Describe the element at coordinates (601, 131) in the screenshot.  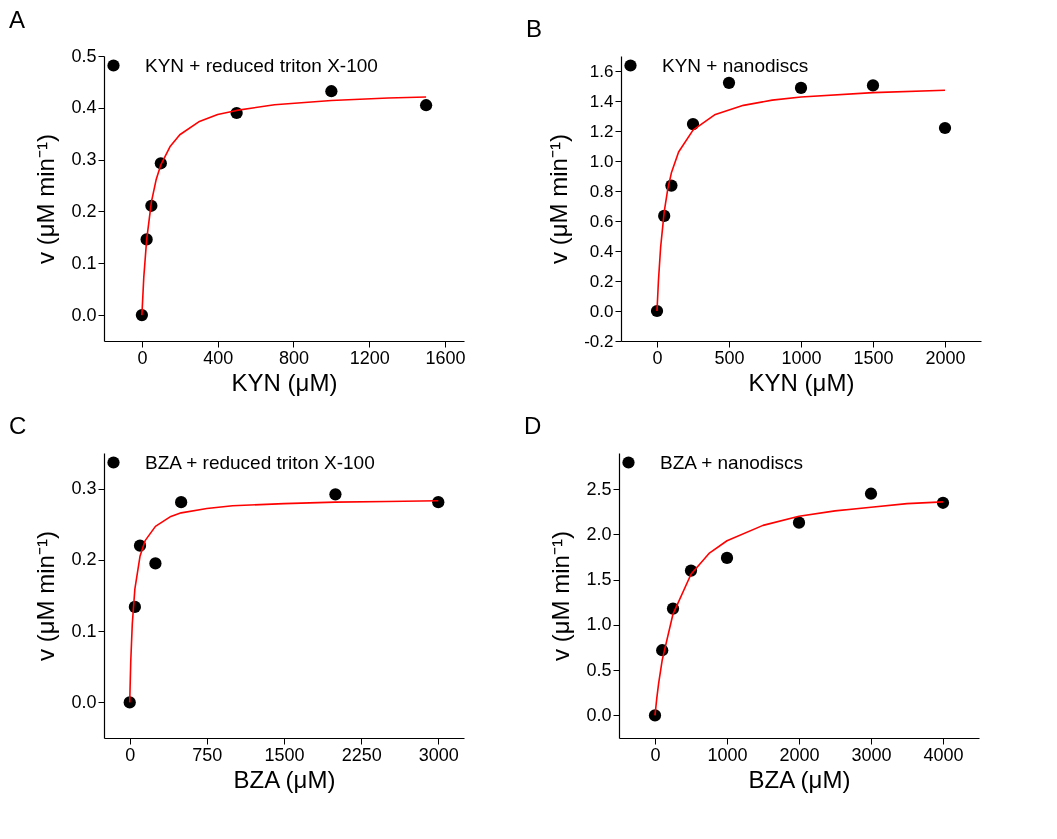
I see `y-tick-label: 1.2` at that location.